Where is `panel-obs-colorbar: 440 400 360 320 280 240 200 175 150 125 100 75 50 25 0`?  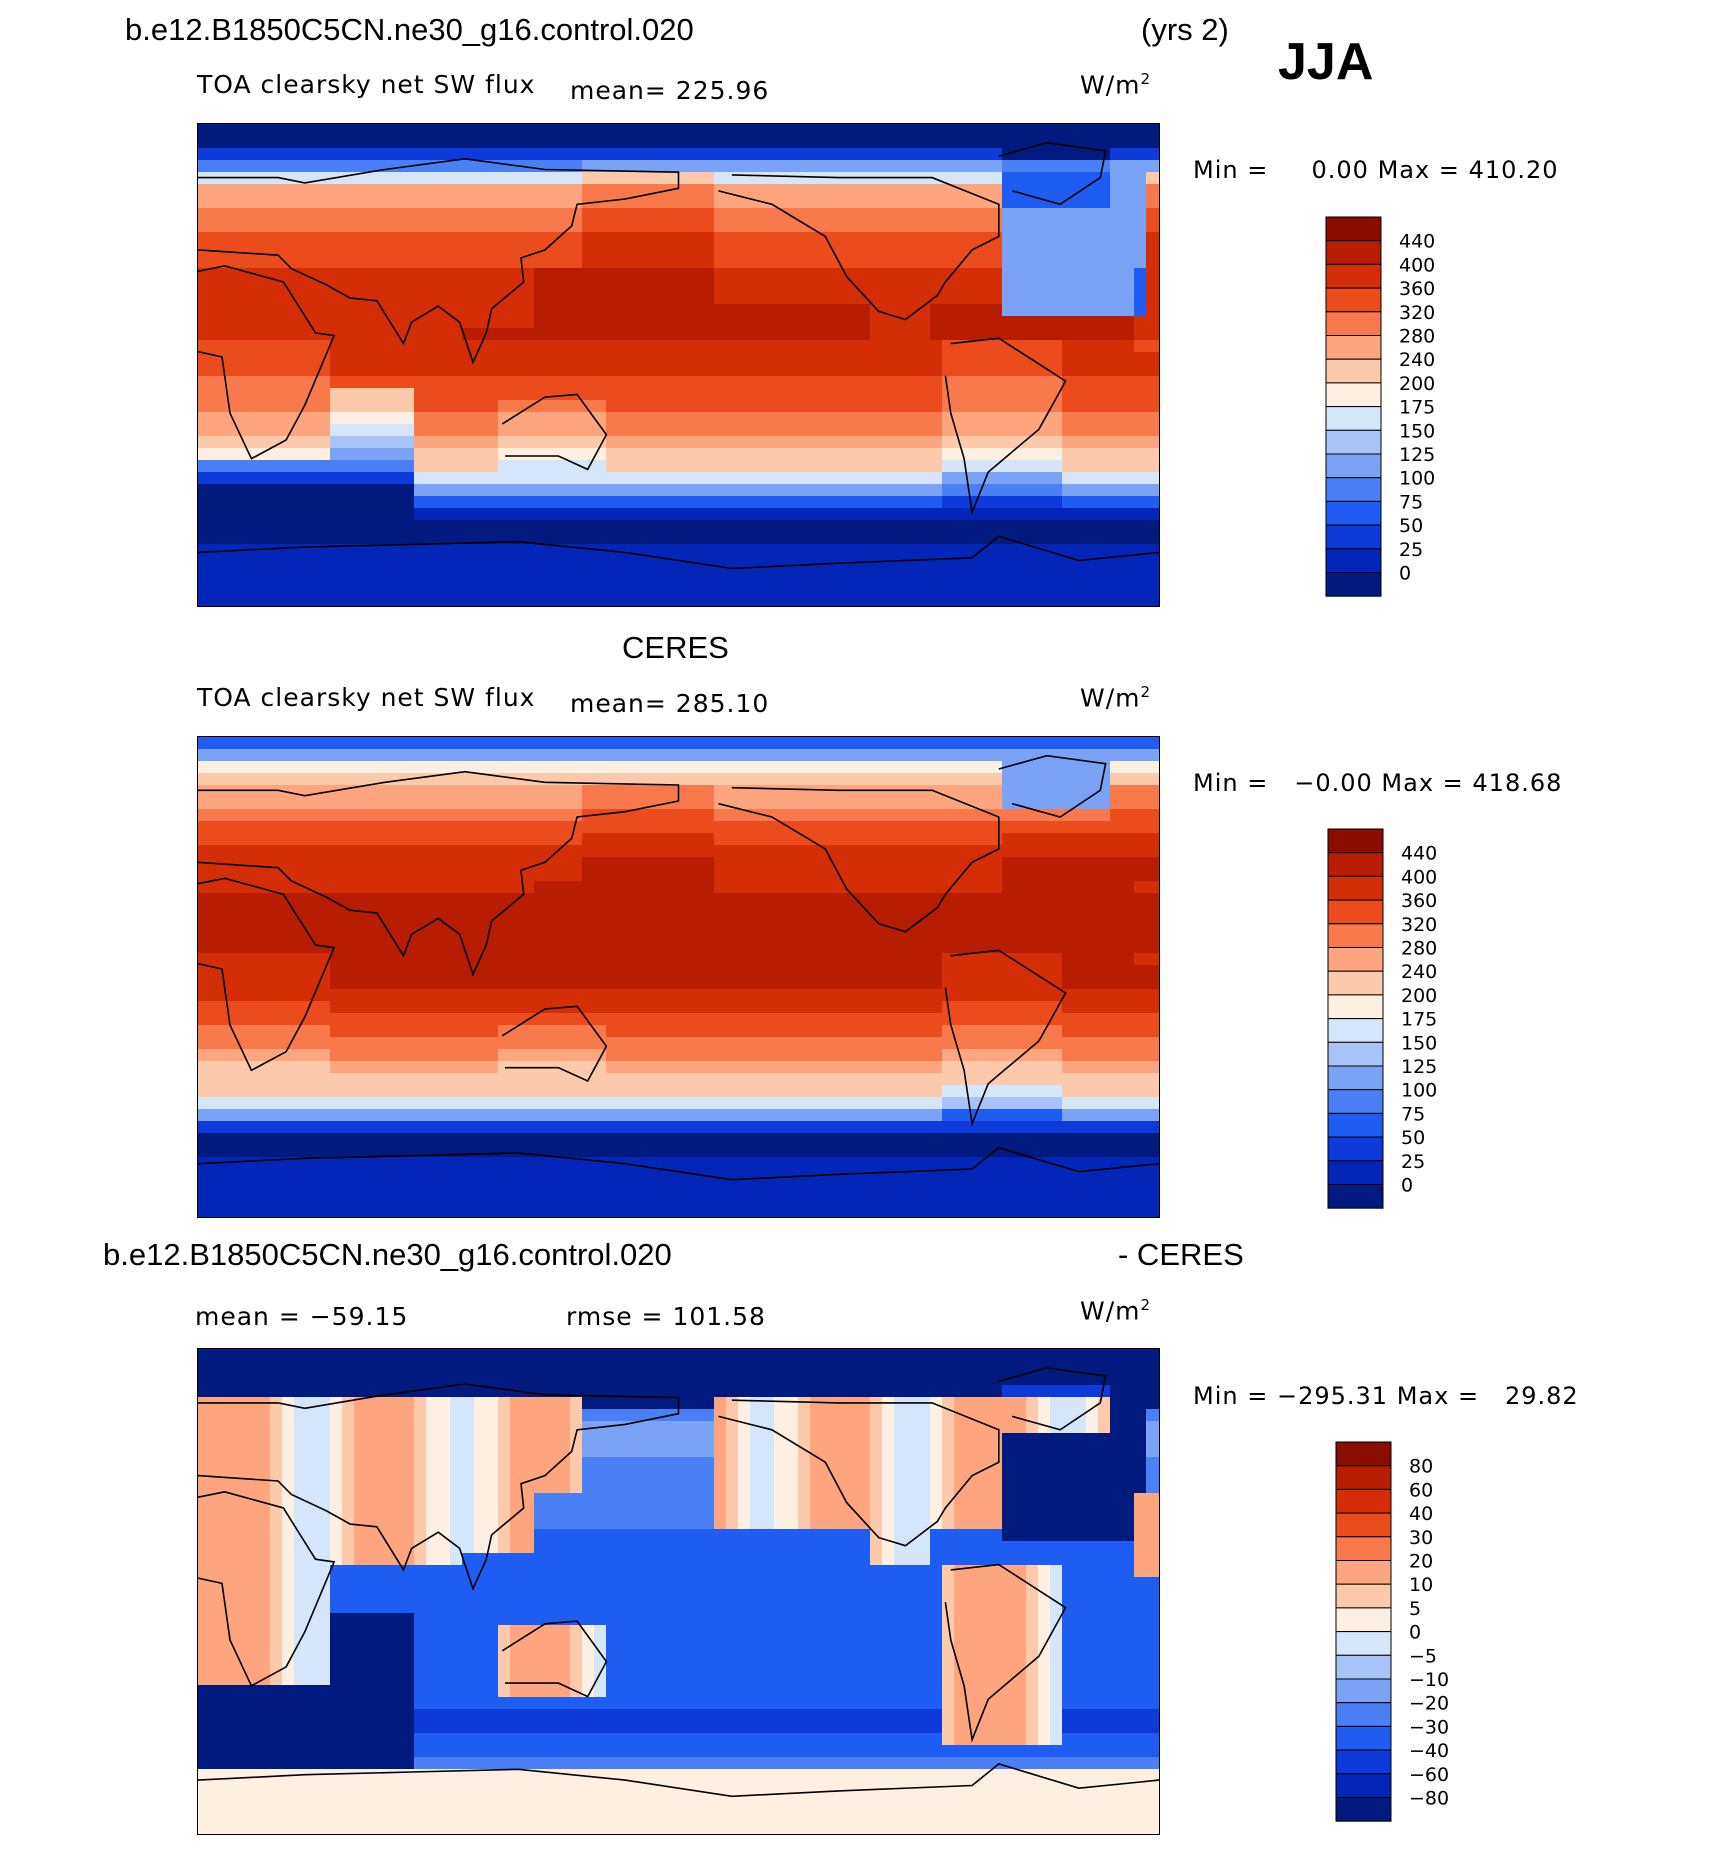 panel-obs-colorbar: 440 400 360 320 280 240 200 175 150 125 100 75 50 25 0 is located at coordinates (1407, 1018).